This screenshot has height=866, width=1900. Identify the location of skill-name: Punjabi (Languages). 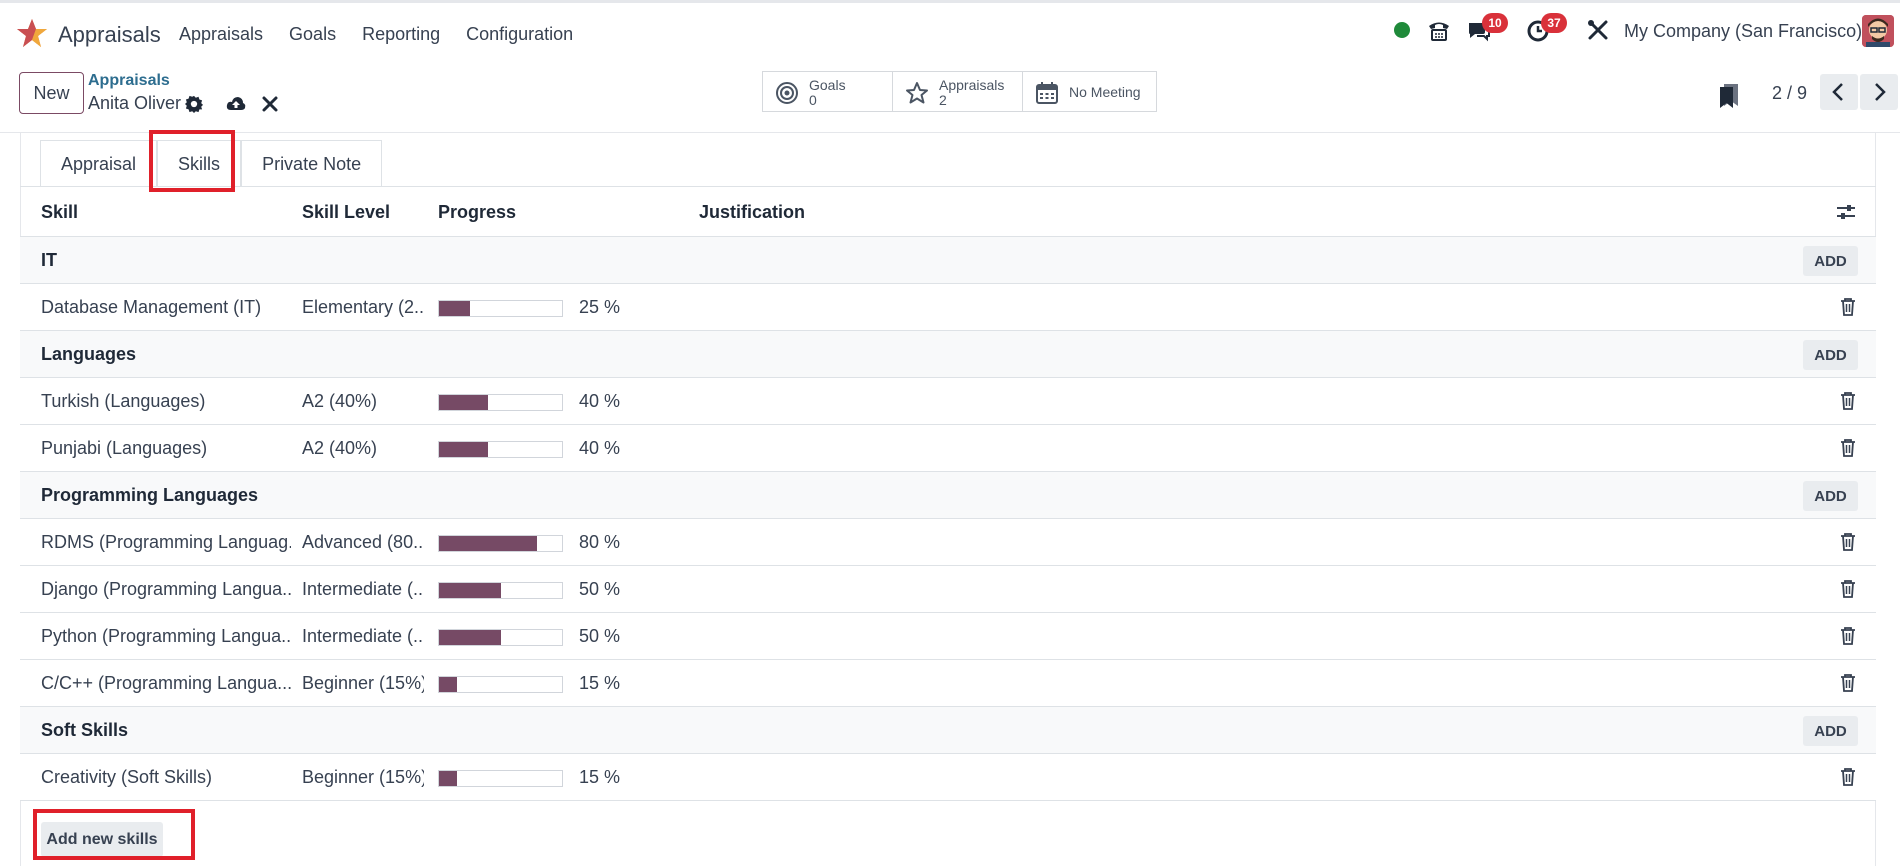
(124, 448).